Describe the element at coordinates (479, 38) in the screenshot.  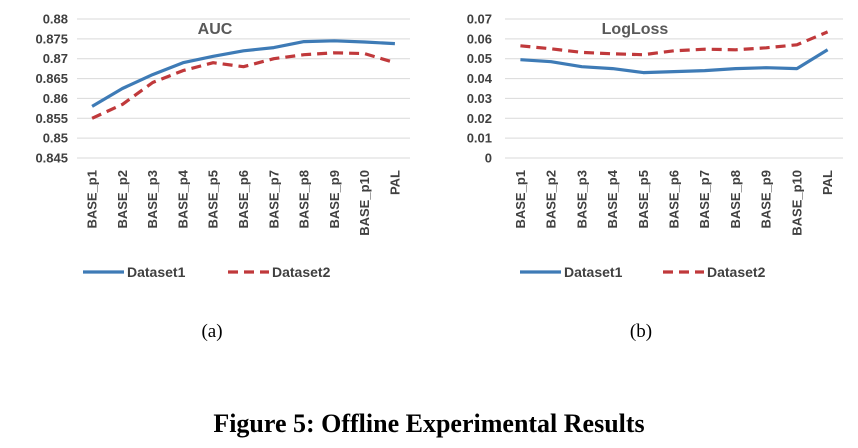
I see `y-tick-label: 0.06` at that location.